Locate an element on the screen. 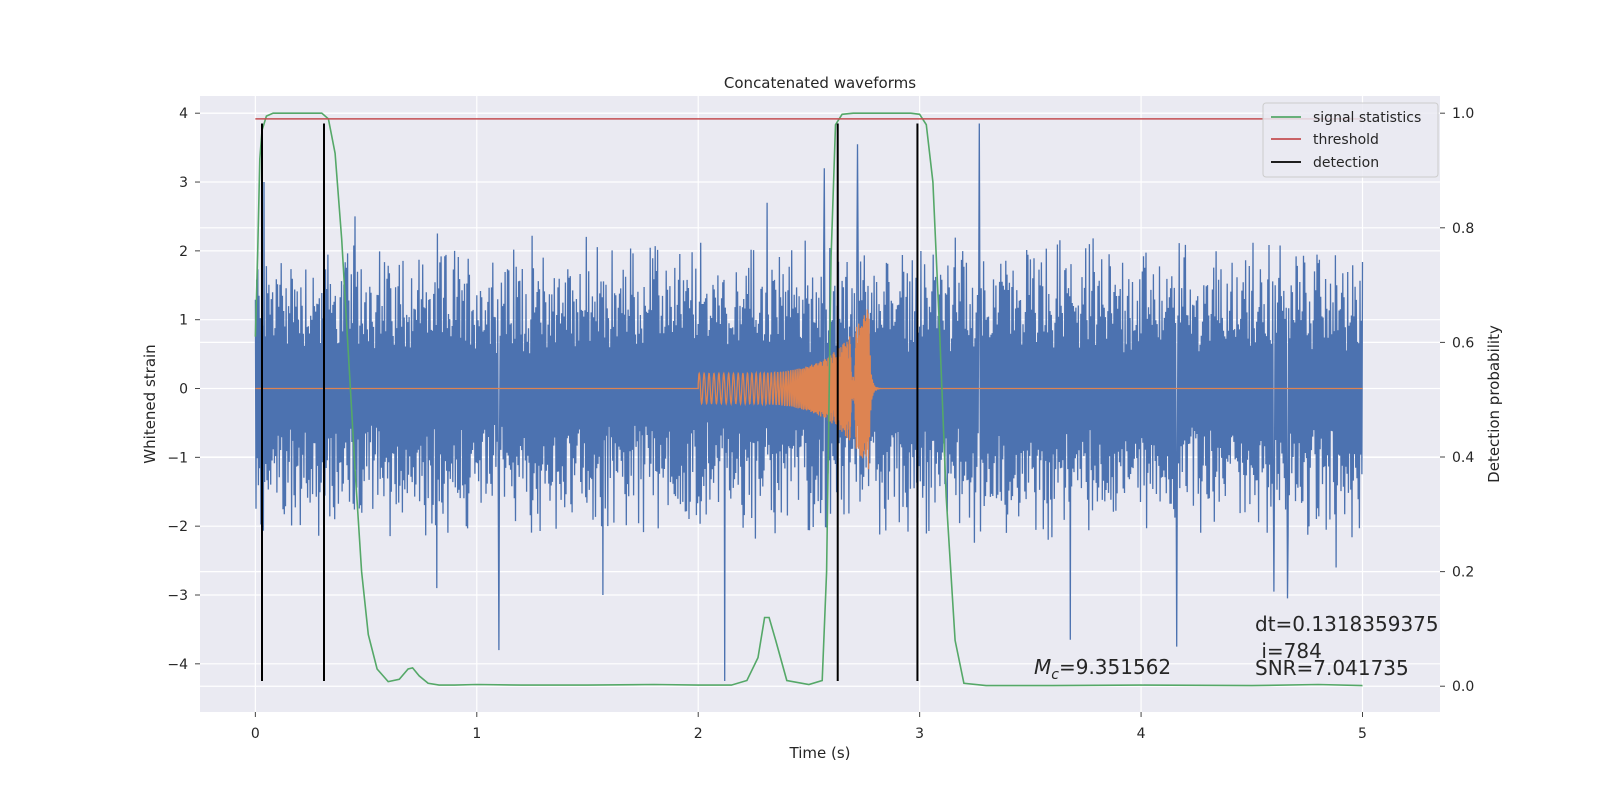 Image resolution: width=1600 pixels, height=800 pixels. y2-tick-label: 0.2 is located at coordinates (1463, 573).